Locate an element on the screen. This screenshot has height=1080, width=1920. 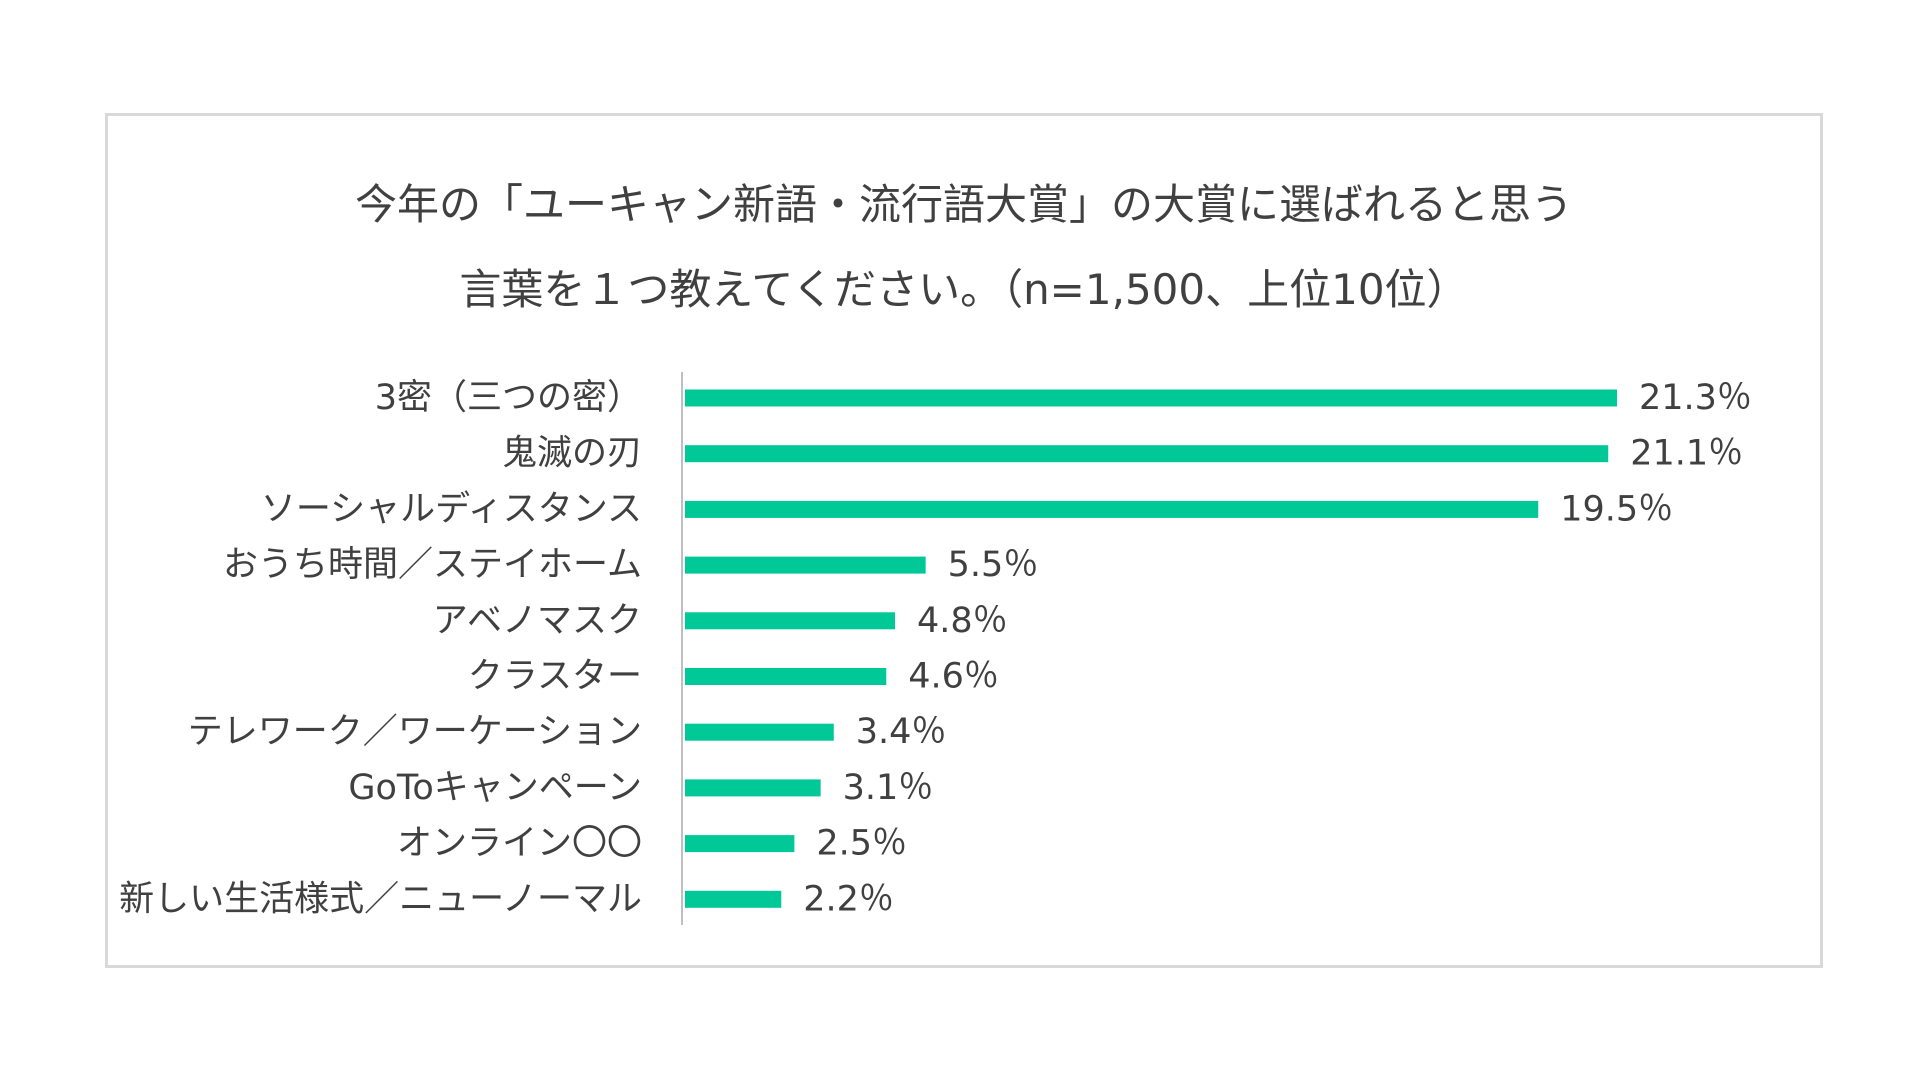
data-label: 4.8％ is located at coordinates (962, 621).